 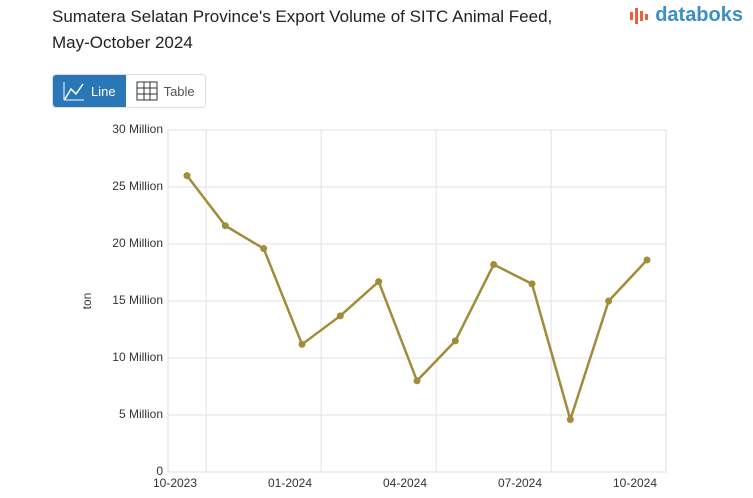 I want to click on y-tick-label: 20 Million, so click(x=137, y=243).